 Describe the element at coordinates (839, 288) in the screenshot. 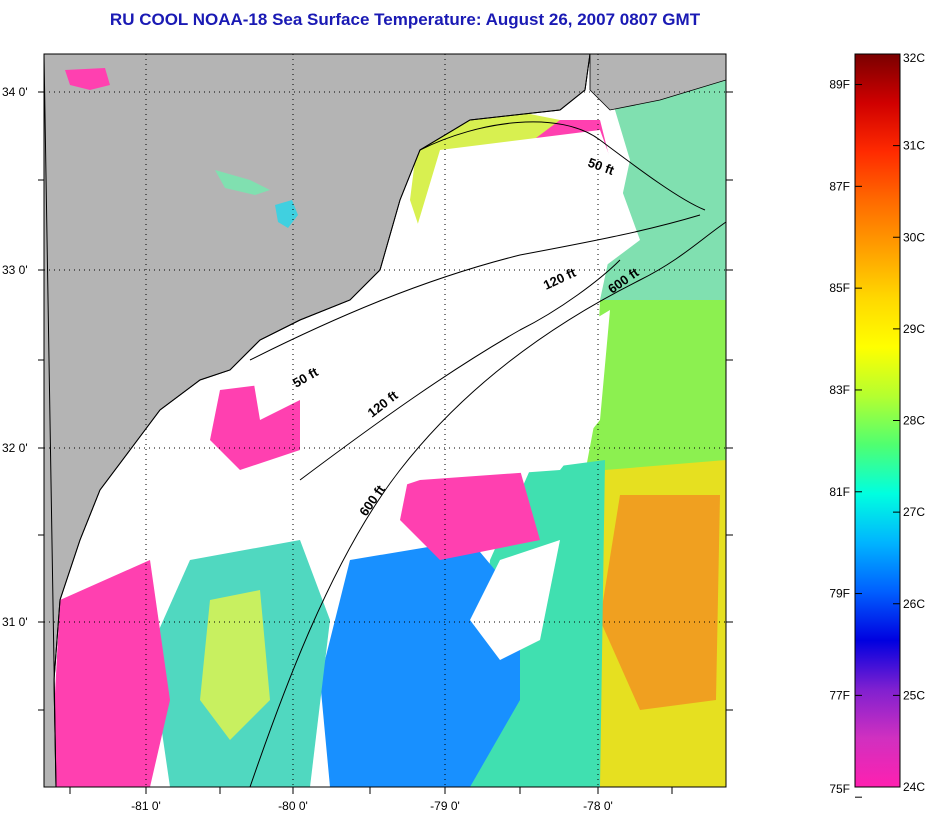

I see `colorbar-fahrenheit-label: 85F` at that location.